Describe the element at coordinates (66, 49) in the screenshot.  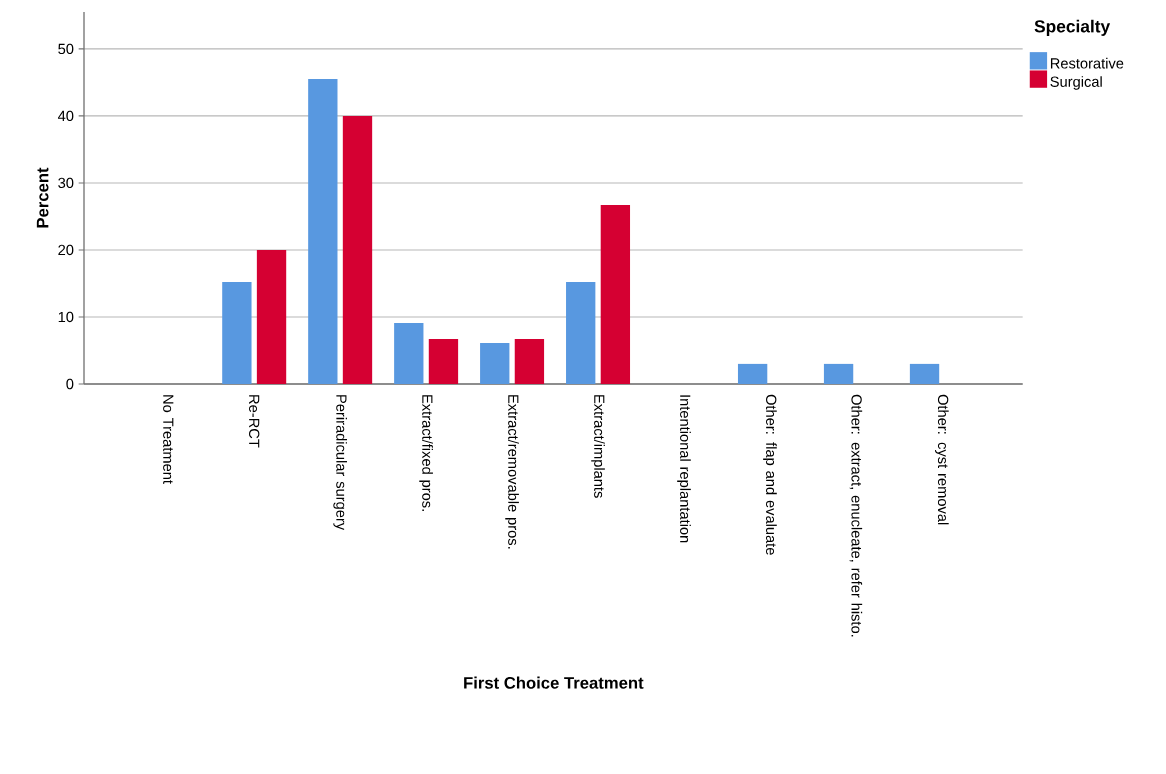
I see `y-tick-label: 50` at that location.